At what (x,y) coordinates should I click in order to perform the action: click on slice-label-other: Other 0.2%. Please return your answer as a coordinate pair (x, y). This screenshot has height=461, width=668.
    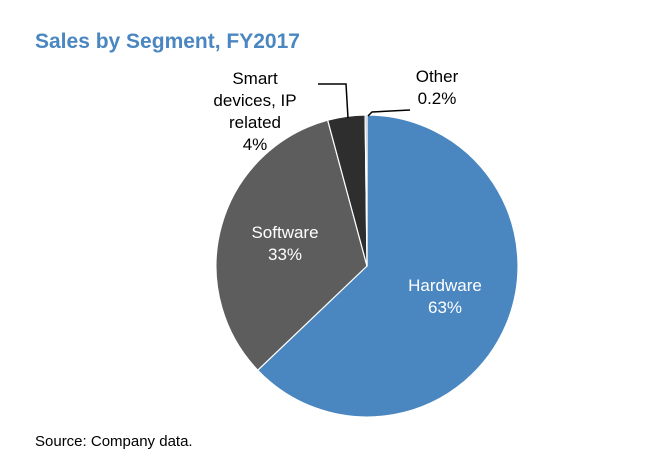
    Looking at the image, I should click on (437, 87).